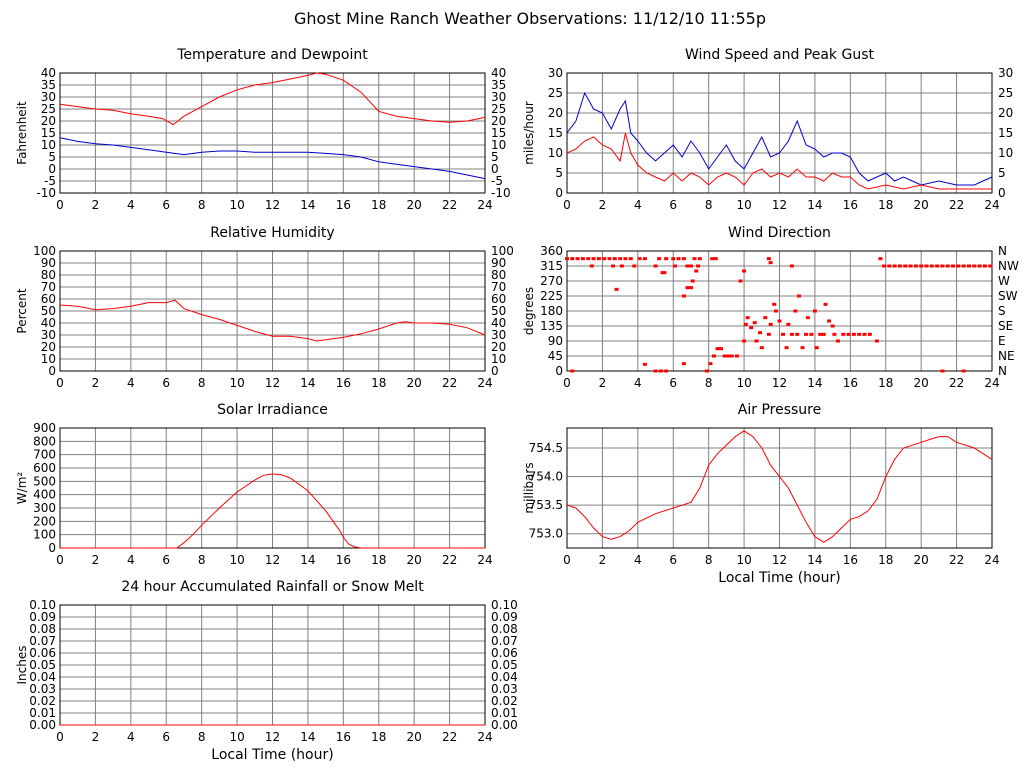 Image resolution: width=1024 pixels, height=768 pixels. What do you see at coordinates (1005, 153) in the screenshot?
I see `right-tick-label: 10` at bounding box center [1005, 153].